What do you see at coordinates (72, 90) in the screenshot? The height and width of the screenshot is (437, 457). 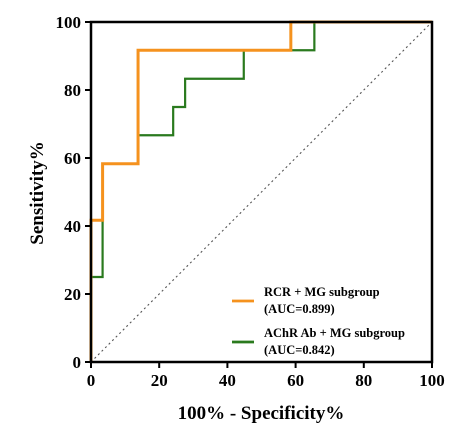 I see `y-tick-label: 80` at bounding box center [72, 90].